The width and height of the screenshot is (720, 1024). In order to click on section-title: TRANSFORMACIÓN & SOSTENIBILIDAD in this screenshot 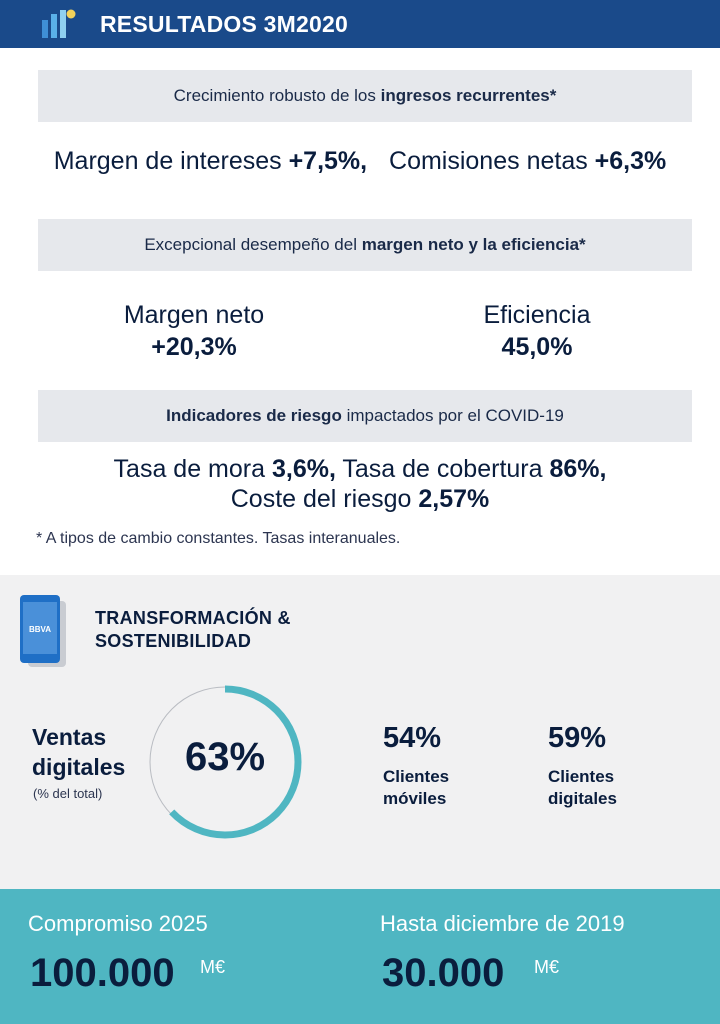, I will do `click(193, 630)`.